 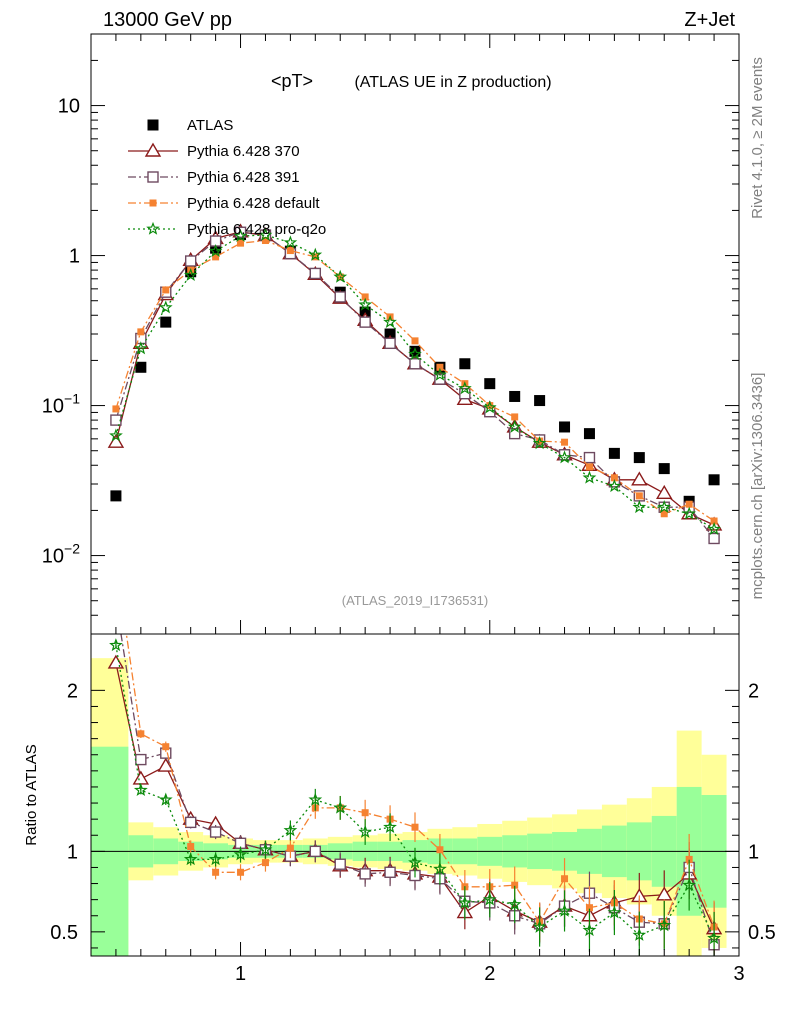 What do you see at coordinates (757, 486) in the screenshot?
I see `mcplots-credit-label: mcplots.cern.ch [arXiv:1306.3436]` at bounding box center [757, 486].